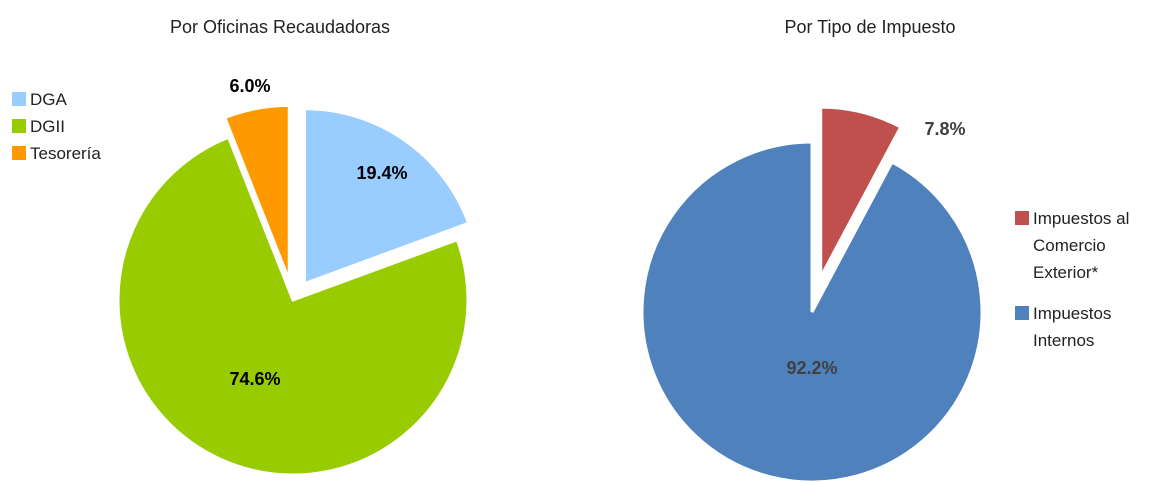 This screenshot has height=483, width=1162. I want to click on chart-title: Por Oficinas Recaudadoras, so click(280, 27).